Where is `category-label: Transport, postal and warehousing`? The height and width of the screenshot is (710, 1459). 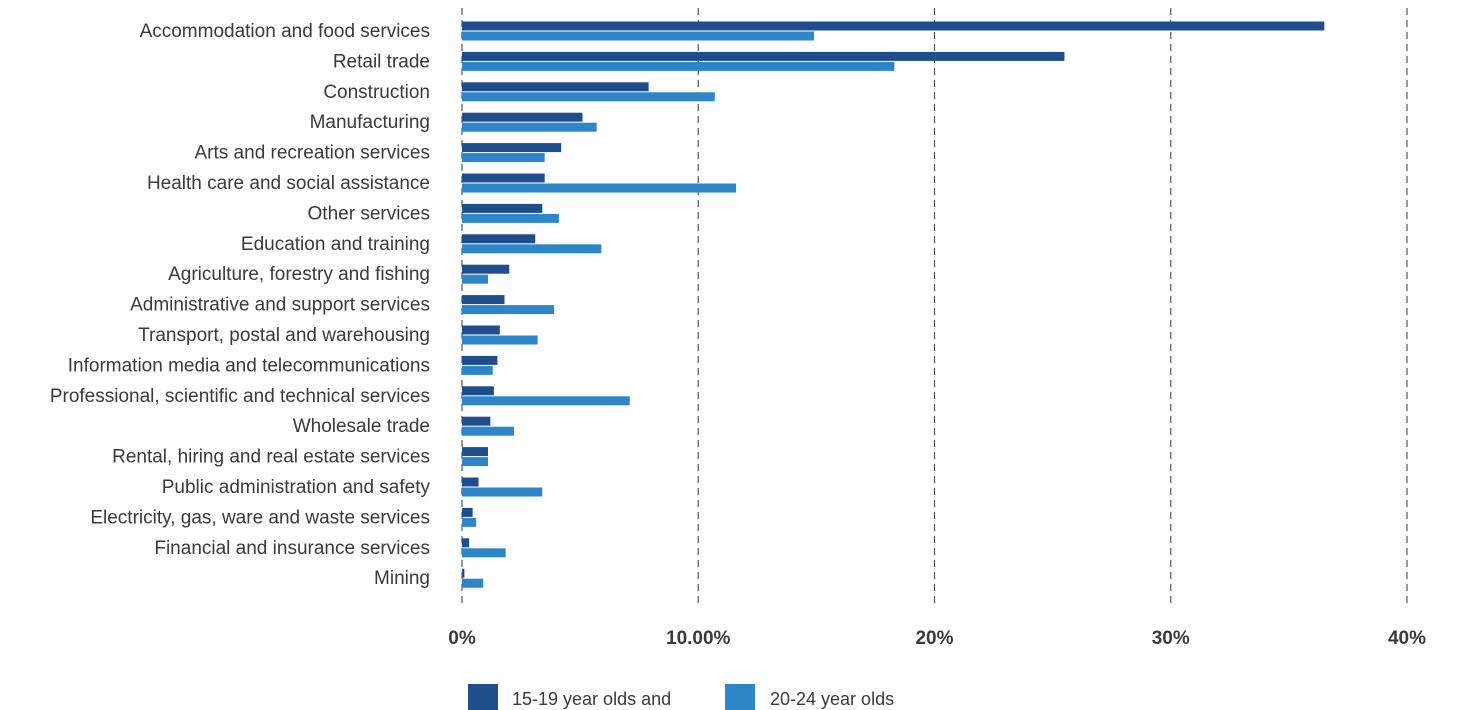 category-label: Transport, postal and warehousing is located at coordinates (284, 335).